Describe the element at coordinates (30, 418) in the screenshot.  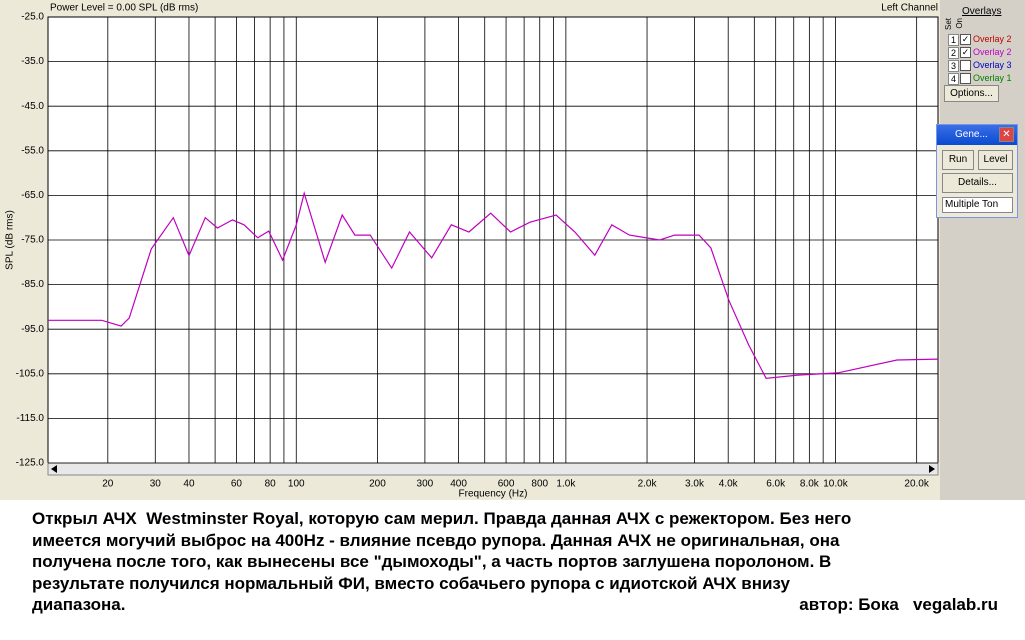
I see `y-tick-label: -115.0` at that location.